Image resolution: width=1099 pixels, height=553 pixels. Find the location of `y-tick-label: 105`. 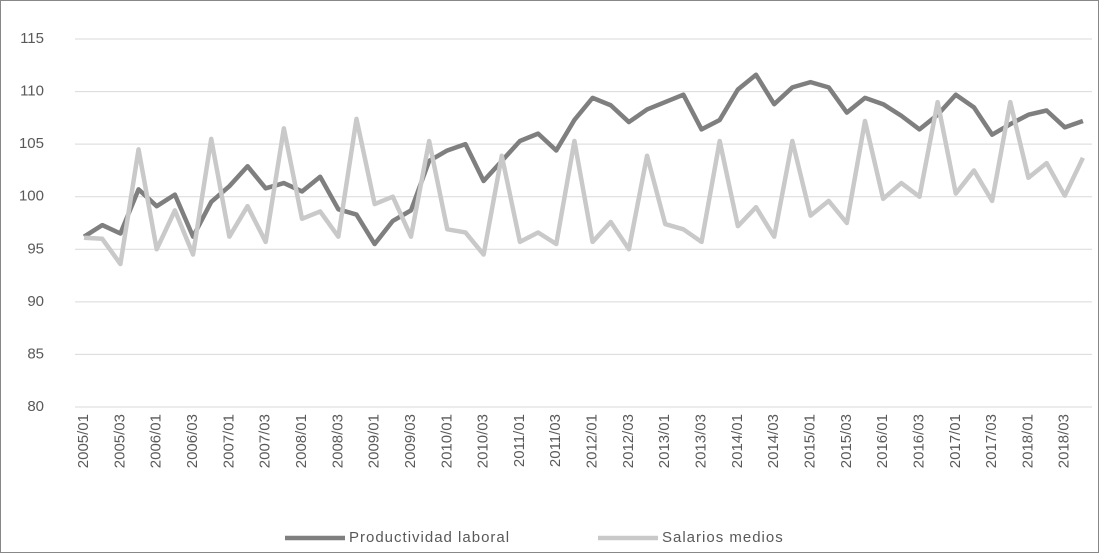

y-tick-label: 105 is located at coordinates (31, 143).